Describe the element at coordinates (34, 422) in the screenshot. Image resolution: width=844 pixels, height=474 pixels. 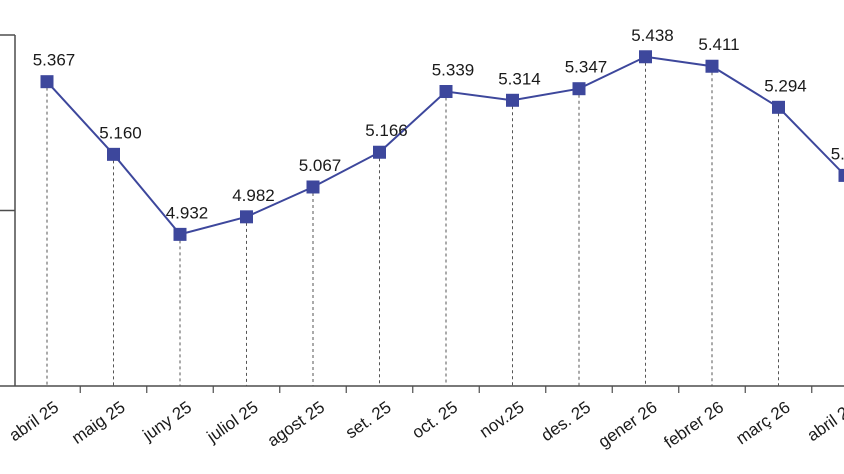
I see `x-tick-label: abril 25` at that location.